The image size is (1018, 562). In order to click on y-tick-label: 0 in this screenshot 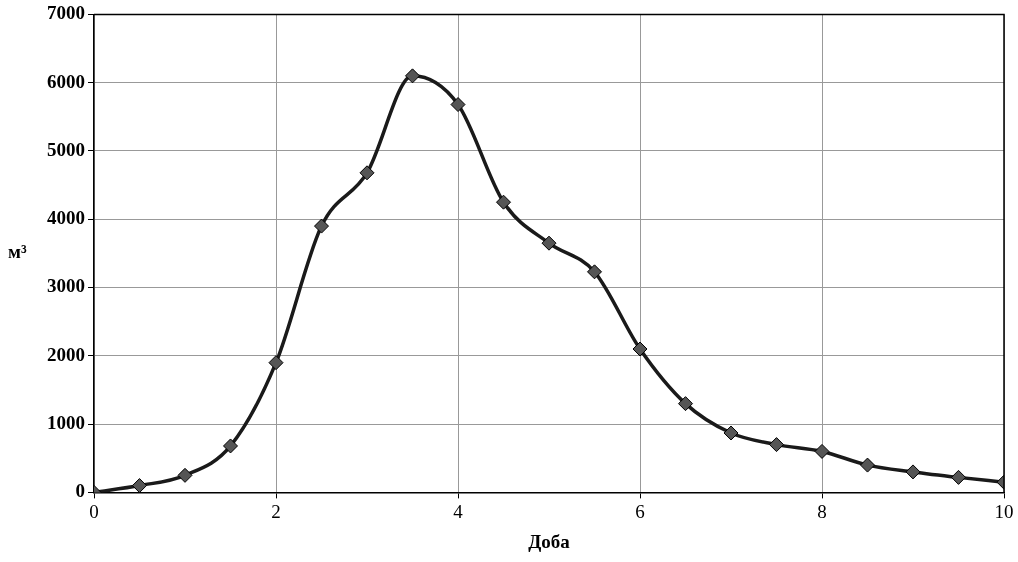, I will do `click(80, 491)`.